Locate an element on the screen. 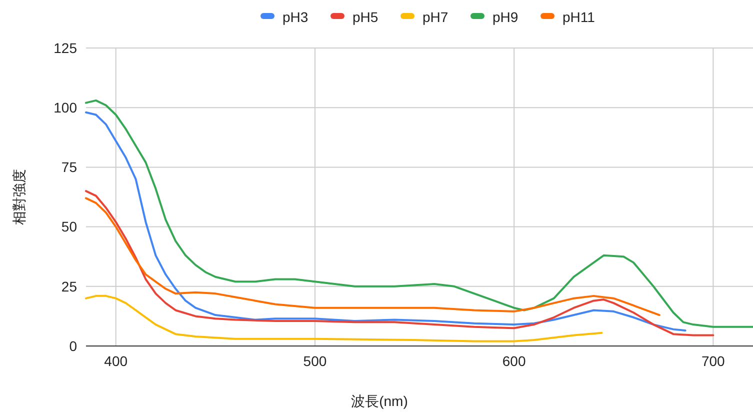  x-tick-label: 700 is located at coordinates (714, 361).